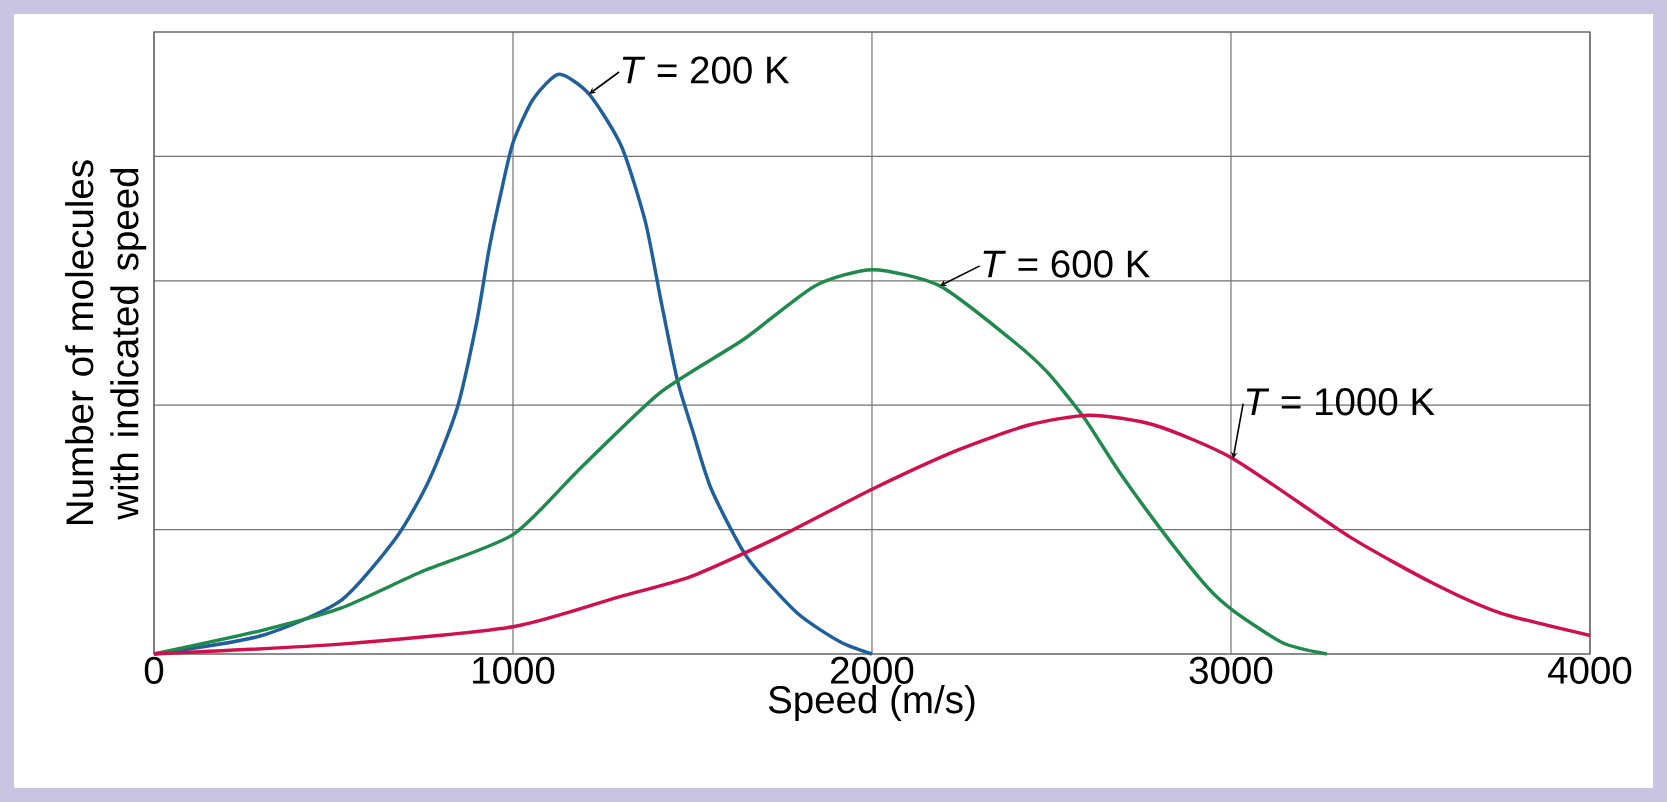  What do you see at coordinates (706, 70) in the screenshot?
I see `annotation: T = 200 K` at bounding box center [706, 70].